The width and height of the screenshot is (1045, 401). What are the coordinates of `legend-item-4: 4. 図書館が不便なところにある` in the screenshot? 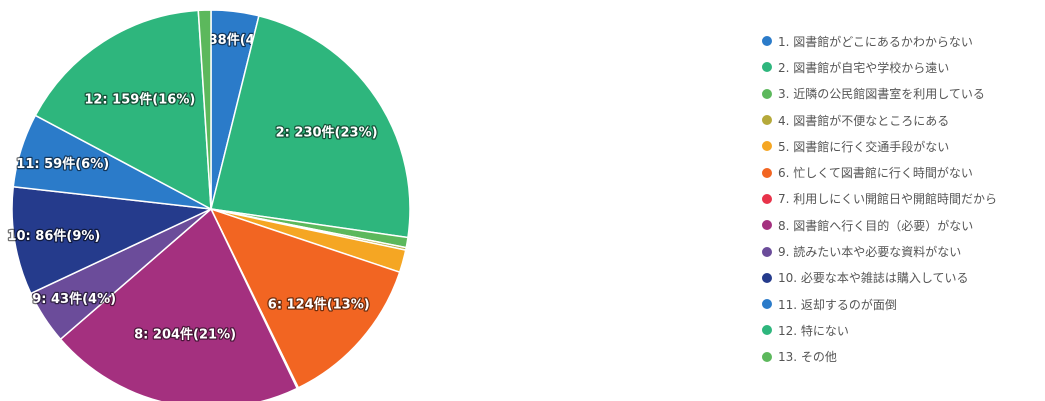 It's located at (879, 120).